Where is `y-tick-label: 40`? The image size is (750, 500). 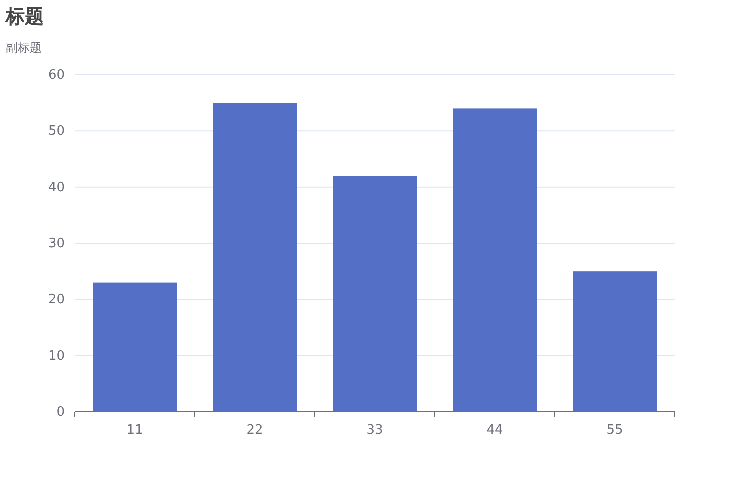
y-tick-label: 40 is located at coordinates (56, 188).